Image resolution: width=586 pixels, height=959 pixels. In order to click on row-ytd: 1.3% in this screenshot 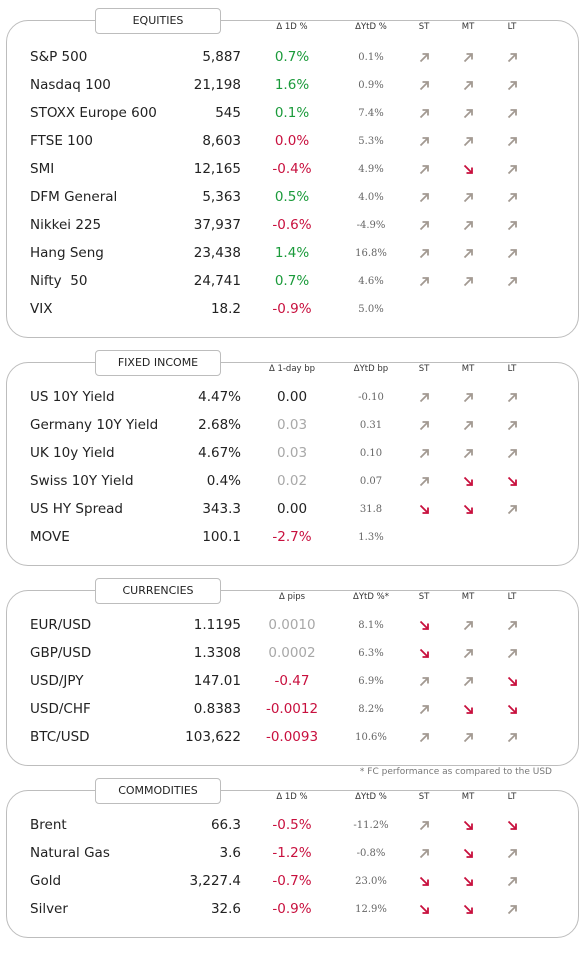, I will do `click(371, 537)`.